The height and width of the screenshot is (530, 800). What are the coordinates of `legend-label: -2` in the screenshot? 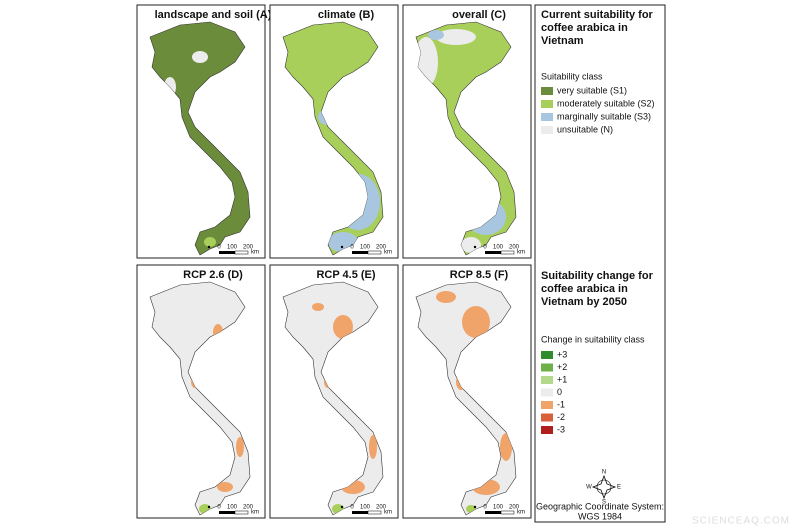 It's located at (561, 417).